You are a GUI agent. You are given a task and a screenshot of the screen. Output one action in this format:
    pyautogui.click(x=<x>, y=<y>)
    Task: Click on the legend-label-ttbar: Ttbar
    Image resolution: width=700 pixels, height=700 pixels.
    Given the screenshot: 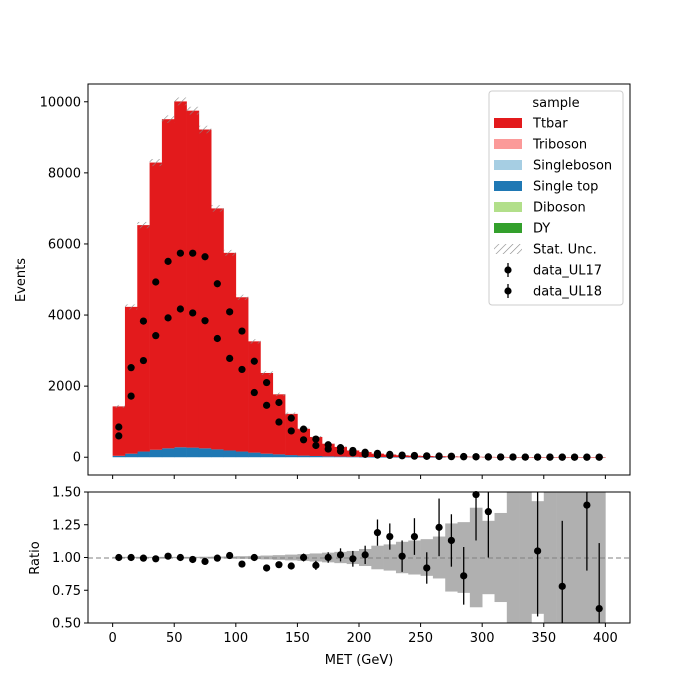 What is the action you would take?
    pyautogui.click(x=550, y=124)
    